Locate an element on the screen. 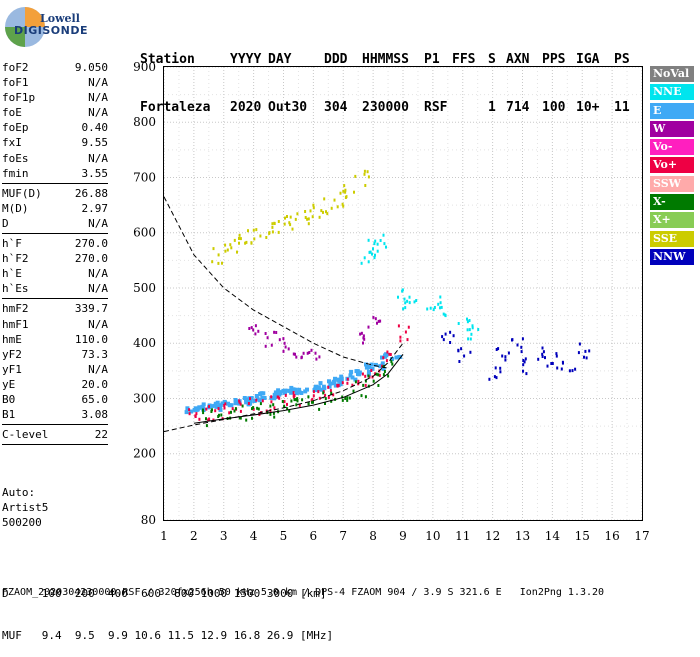  x-tick-label: 3 is located at coordinates (224, 536).